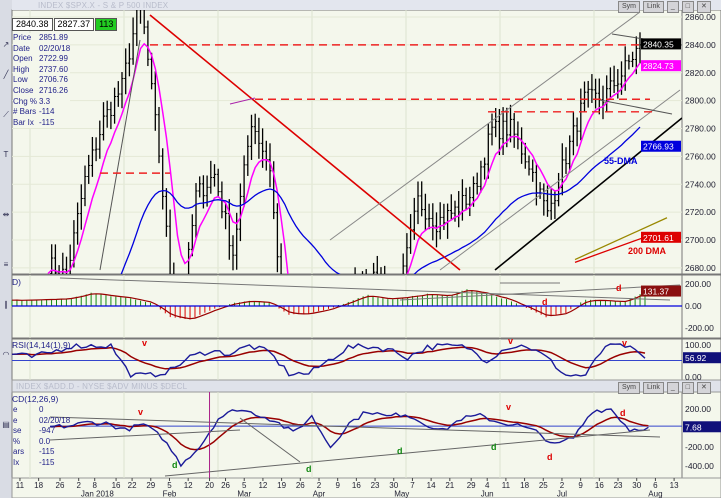 This screenshot has width=721, height=498. What do you see at coordinates (674, 485) in the screenshot?
I see `x-tick-label: 13` at bounding box center [674, 485].